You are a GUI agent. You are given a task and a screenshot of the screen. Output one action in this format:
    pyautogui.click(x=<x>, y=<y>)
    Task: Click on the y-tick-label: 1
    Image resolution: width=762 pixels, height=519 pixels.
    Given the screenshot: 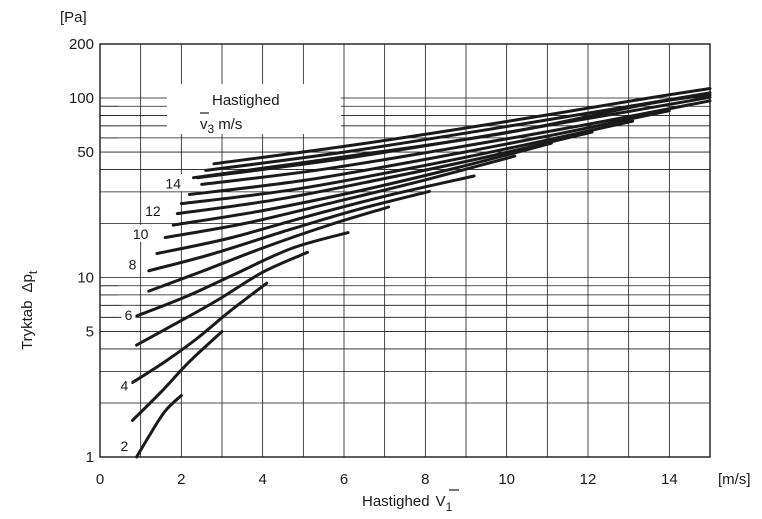 What is the action you would take?
    pyautogui.click(x=90, y=457)
    